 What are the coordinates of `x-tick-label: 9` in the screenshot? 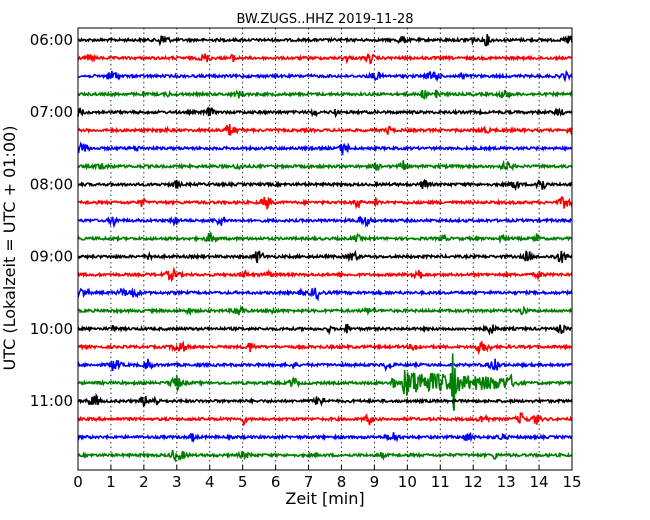 It's located at (375, 482).